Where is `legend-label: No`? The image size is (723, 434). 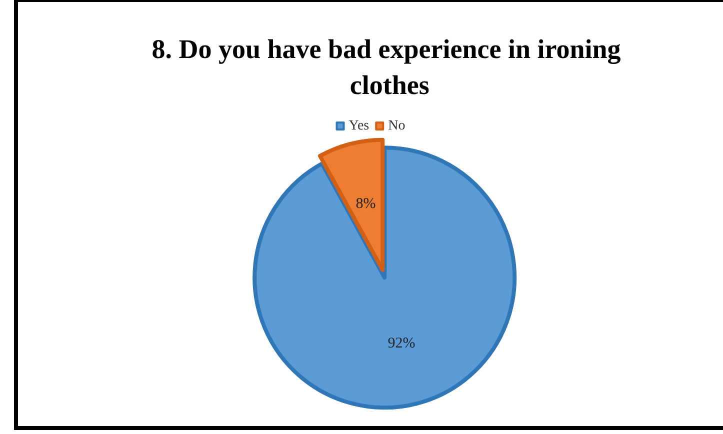
legend-label: No is located at coordinates (397, 126).